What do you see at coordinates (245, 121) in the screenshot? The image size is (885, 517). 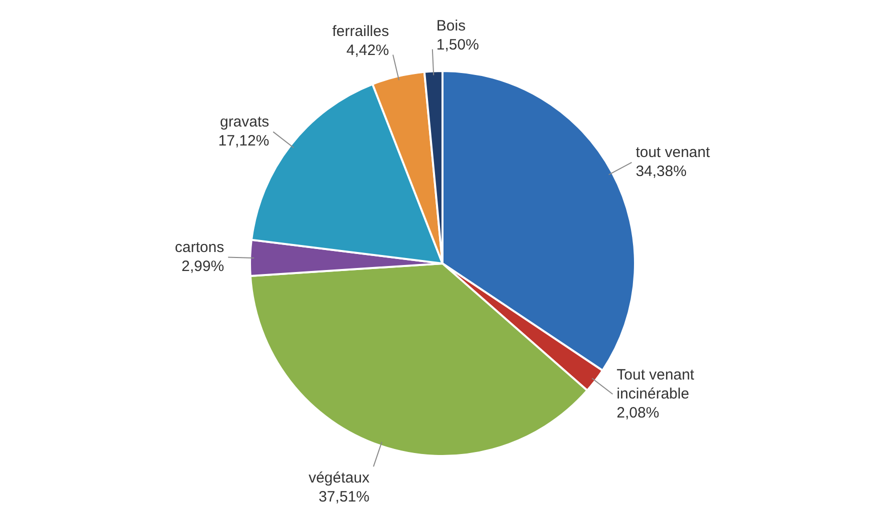 I see `slice-label: gravats` at bounding box center [245, 121].